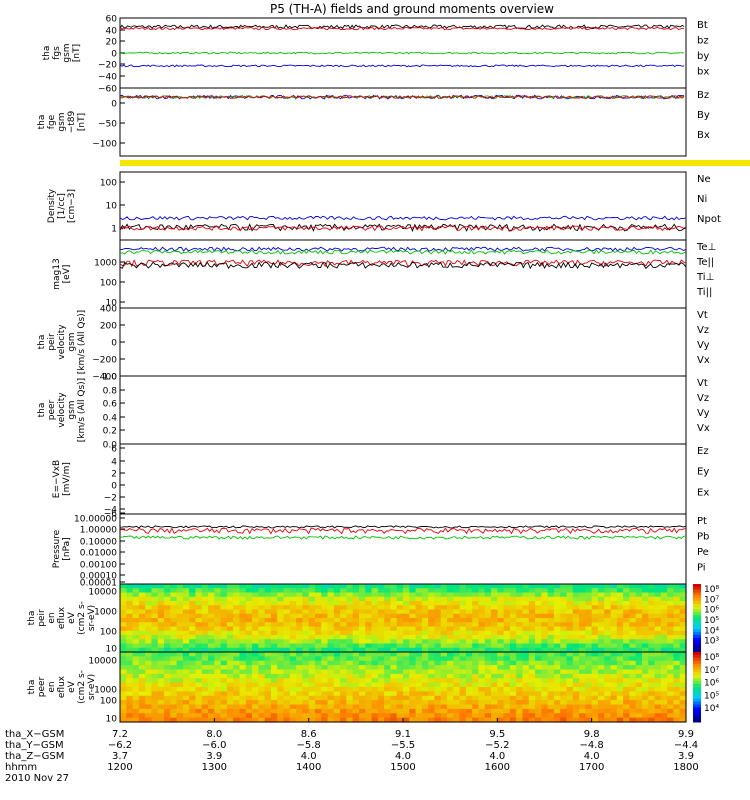 This screenshot has width=750, height=800. I want to click on electron-spectrogram, so click(403, 687).